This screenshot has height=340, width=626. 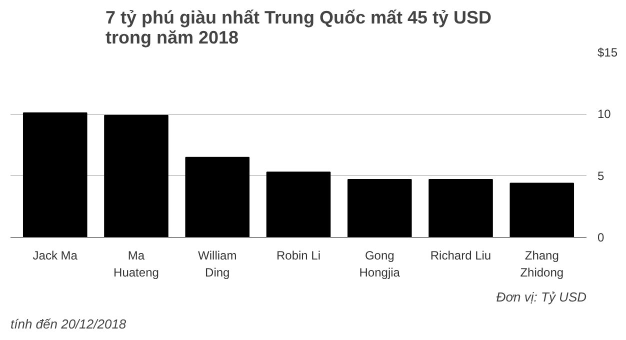 What do you see at coordinates (608, 53) in the screenshot?
I see `y-tick-label: $15` at bounding box center [608, 53].